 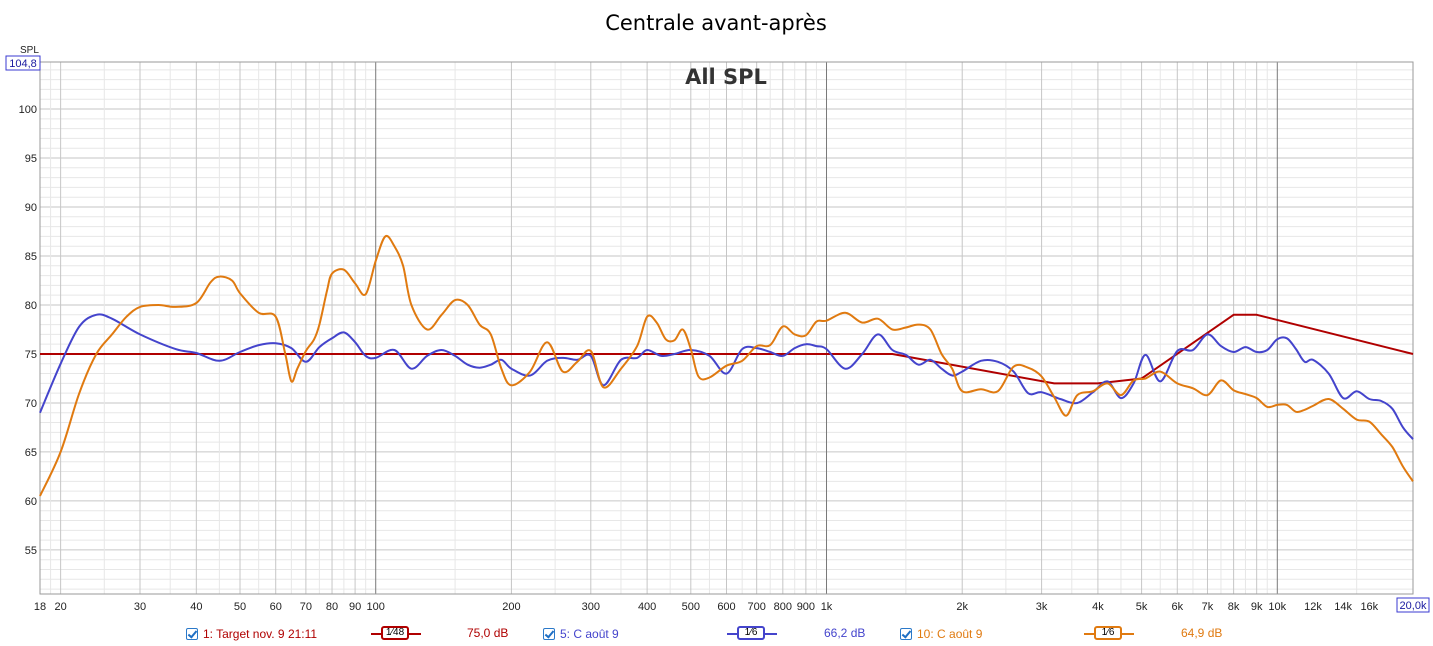 What do you see at coordinates (727, 349) in the screenshot?
I see `series-line-target` at bounding box center [727, 349].